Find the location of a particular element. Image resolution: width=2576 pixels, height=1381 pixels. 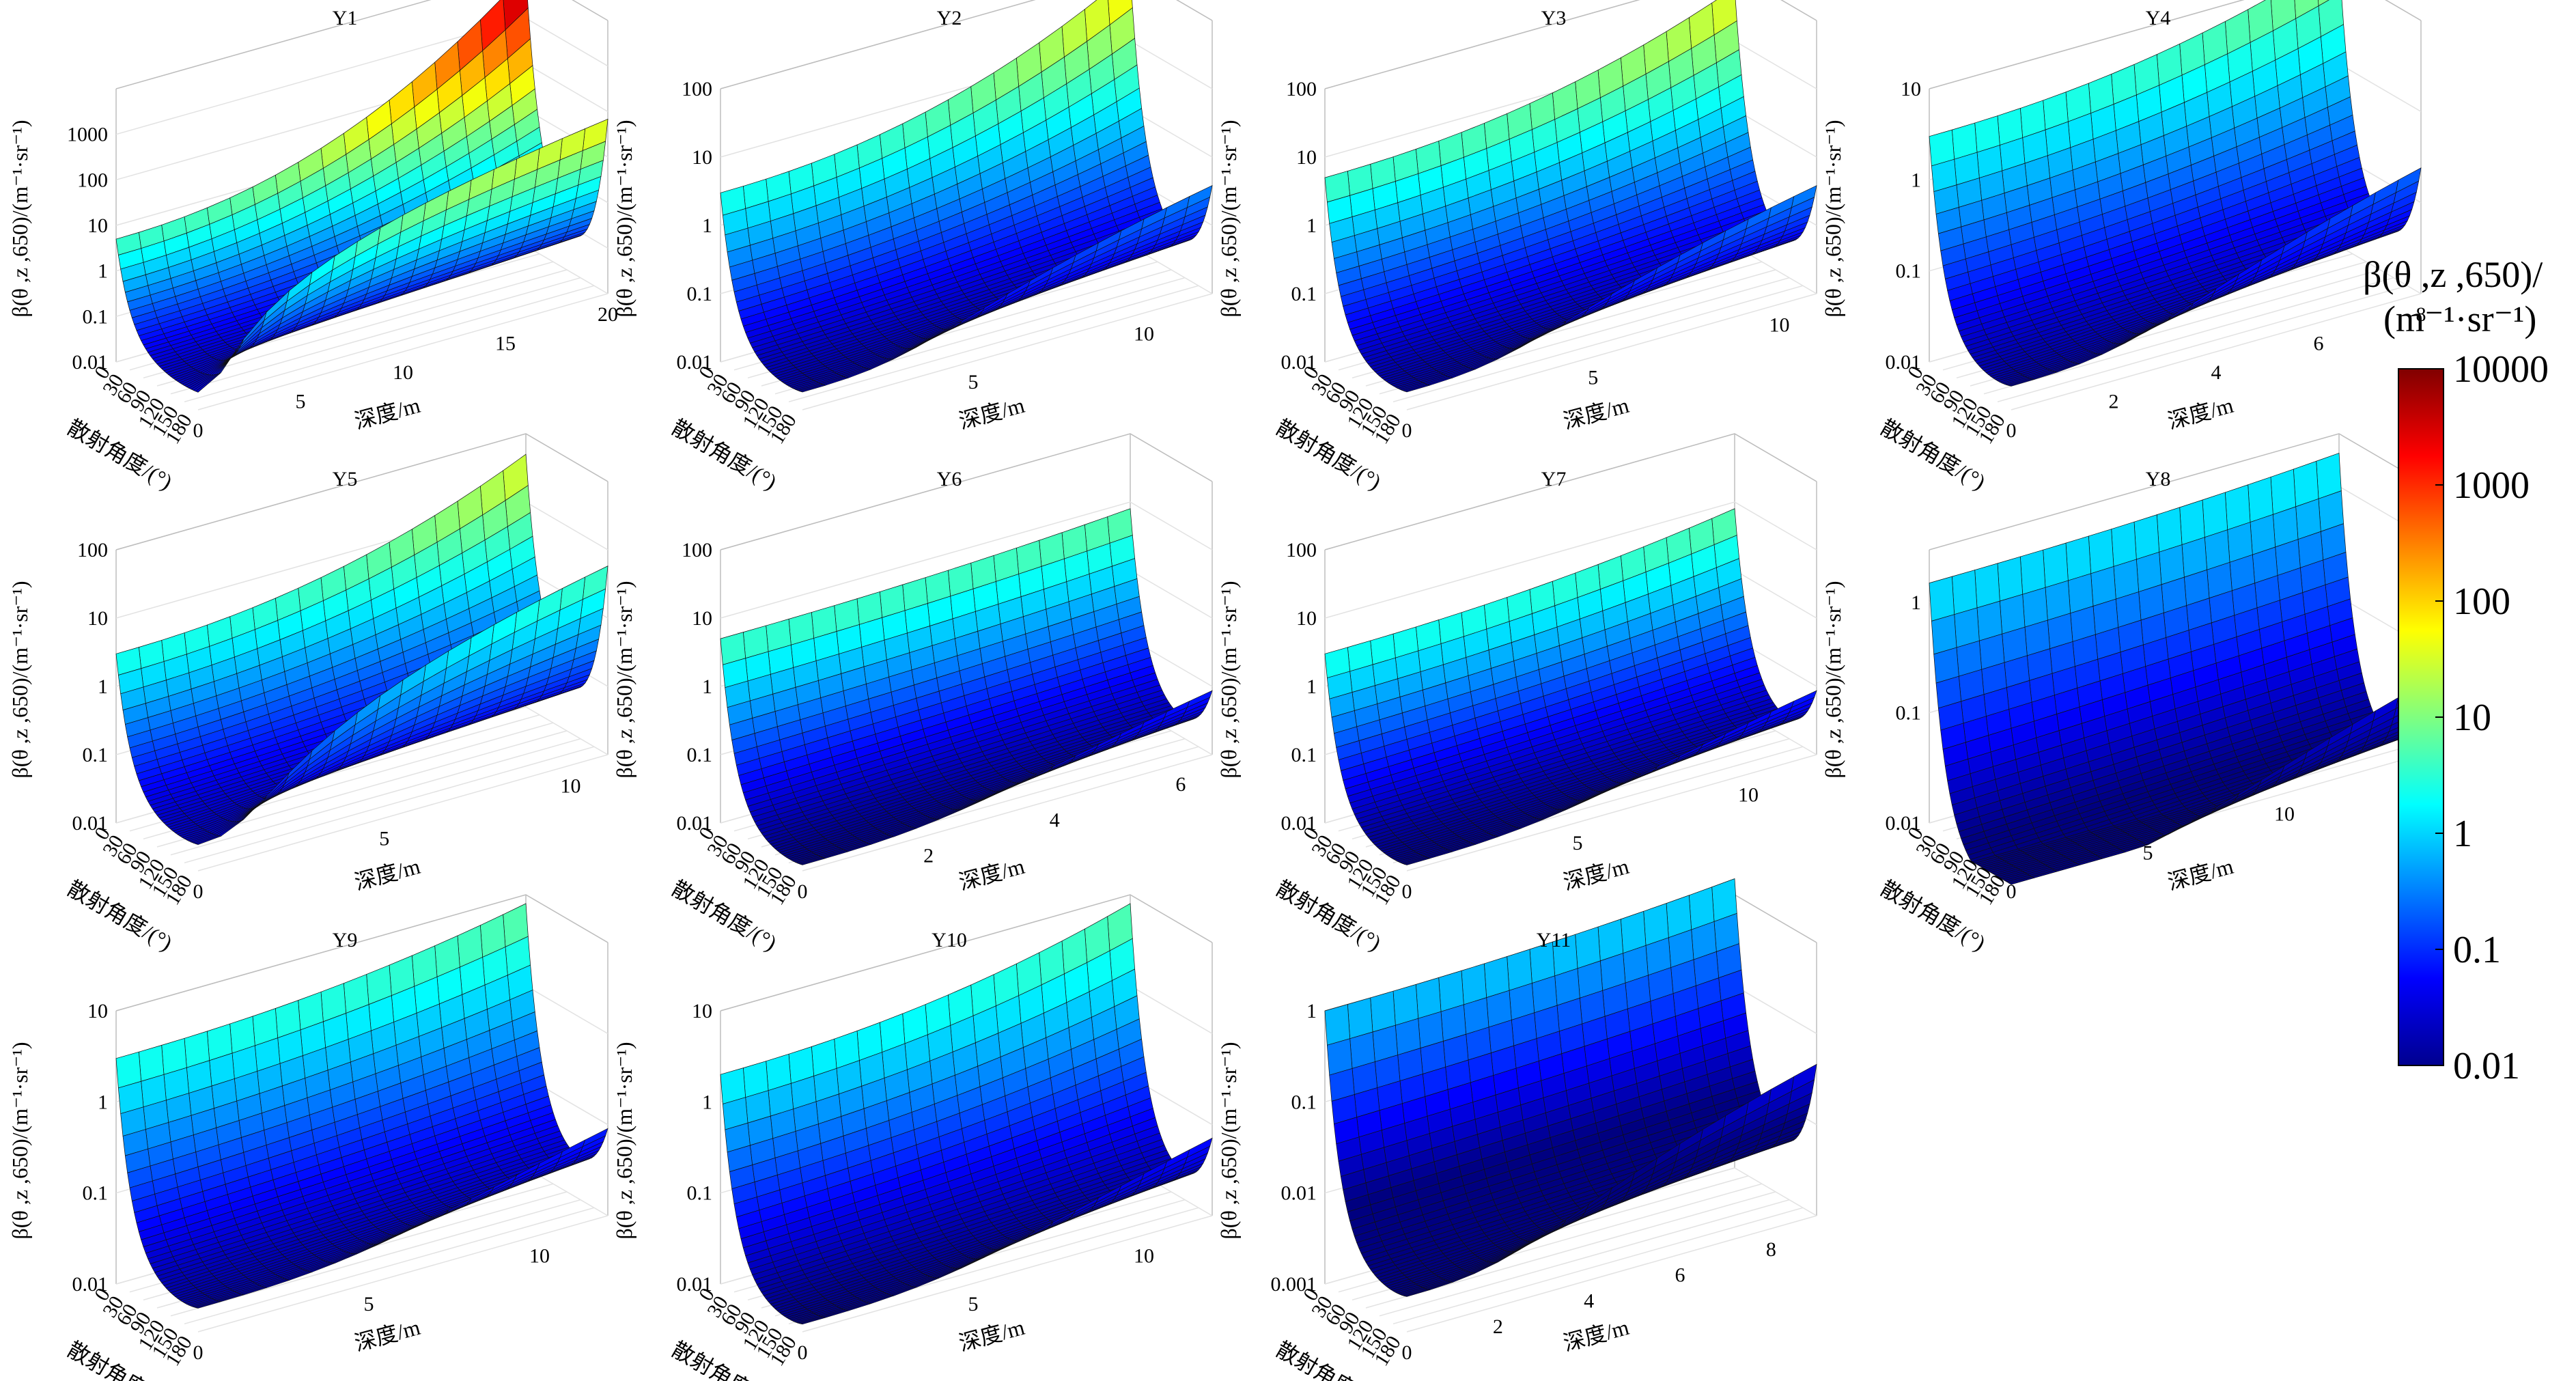

panel-title: Y6 is located at coordinates (949, 479).